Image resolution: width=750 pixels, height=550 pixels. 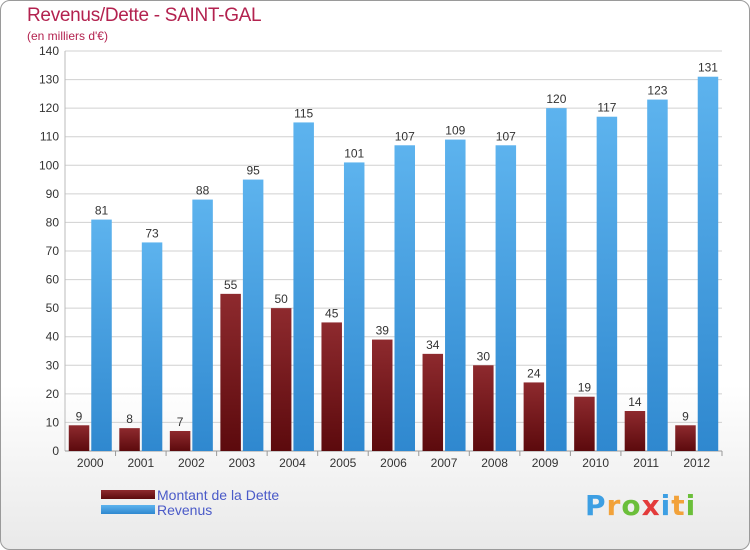 I want to click on data-label-debt: 30, so click(x=484, y=356).